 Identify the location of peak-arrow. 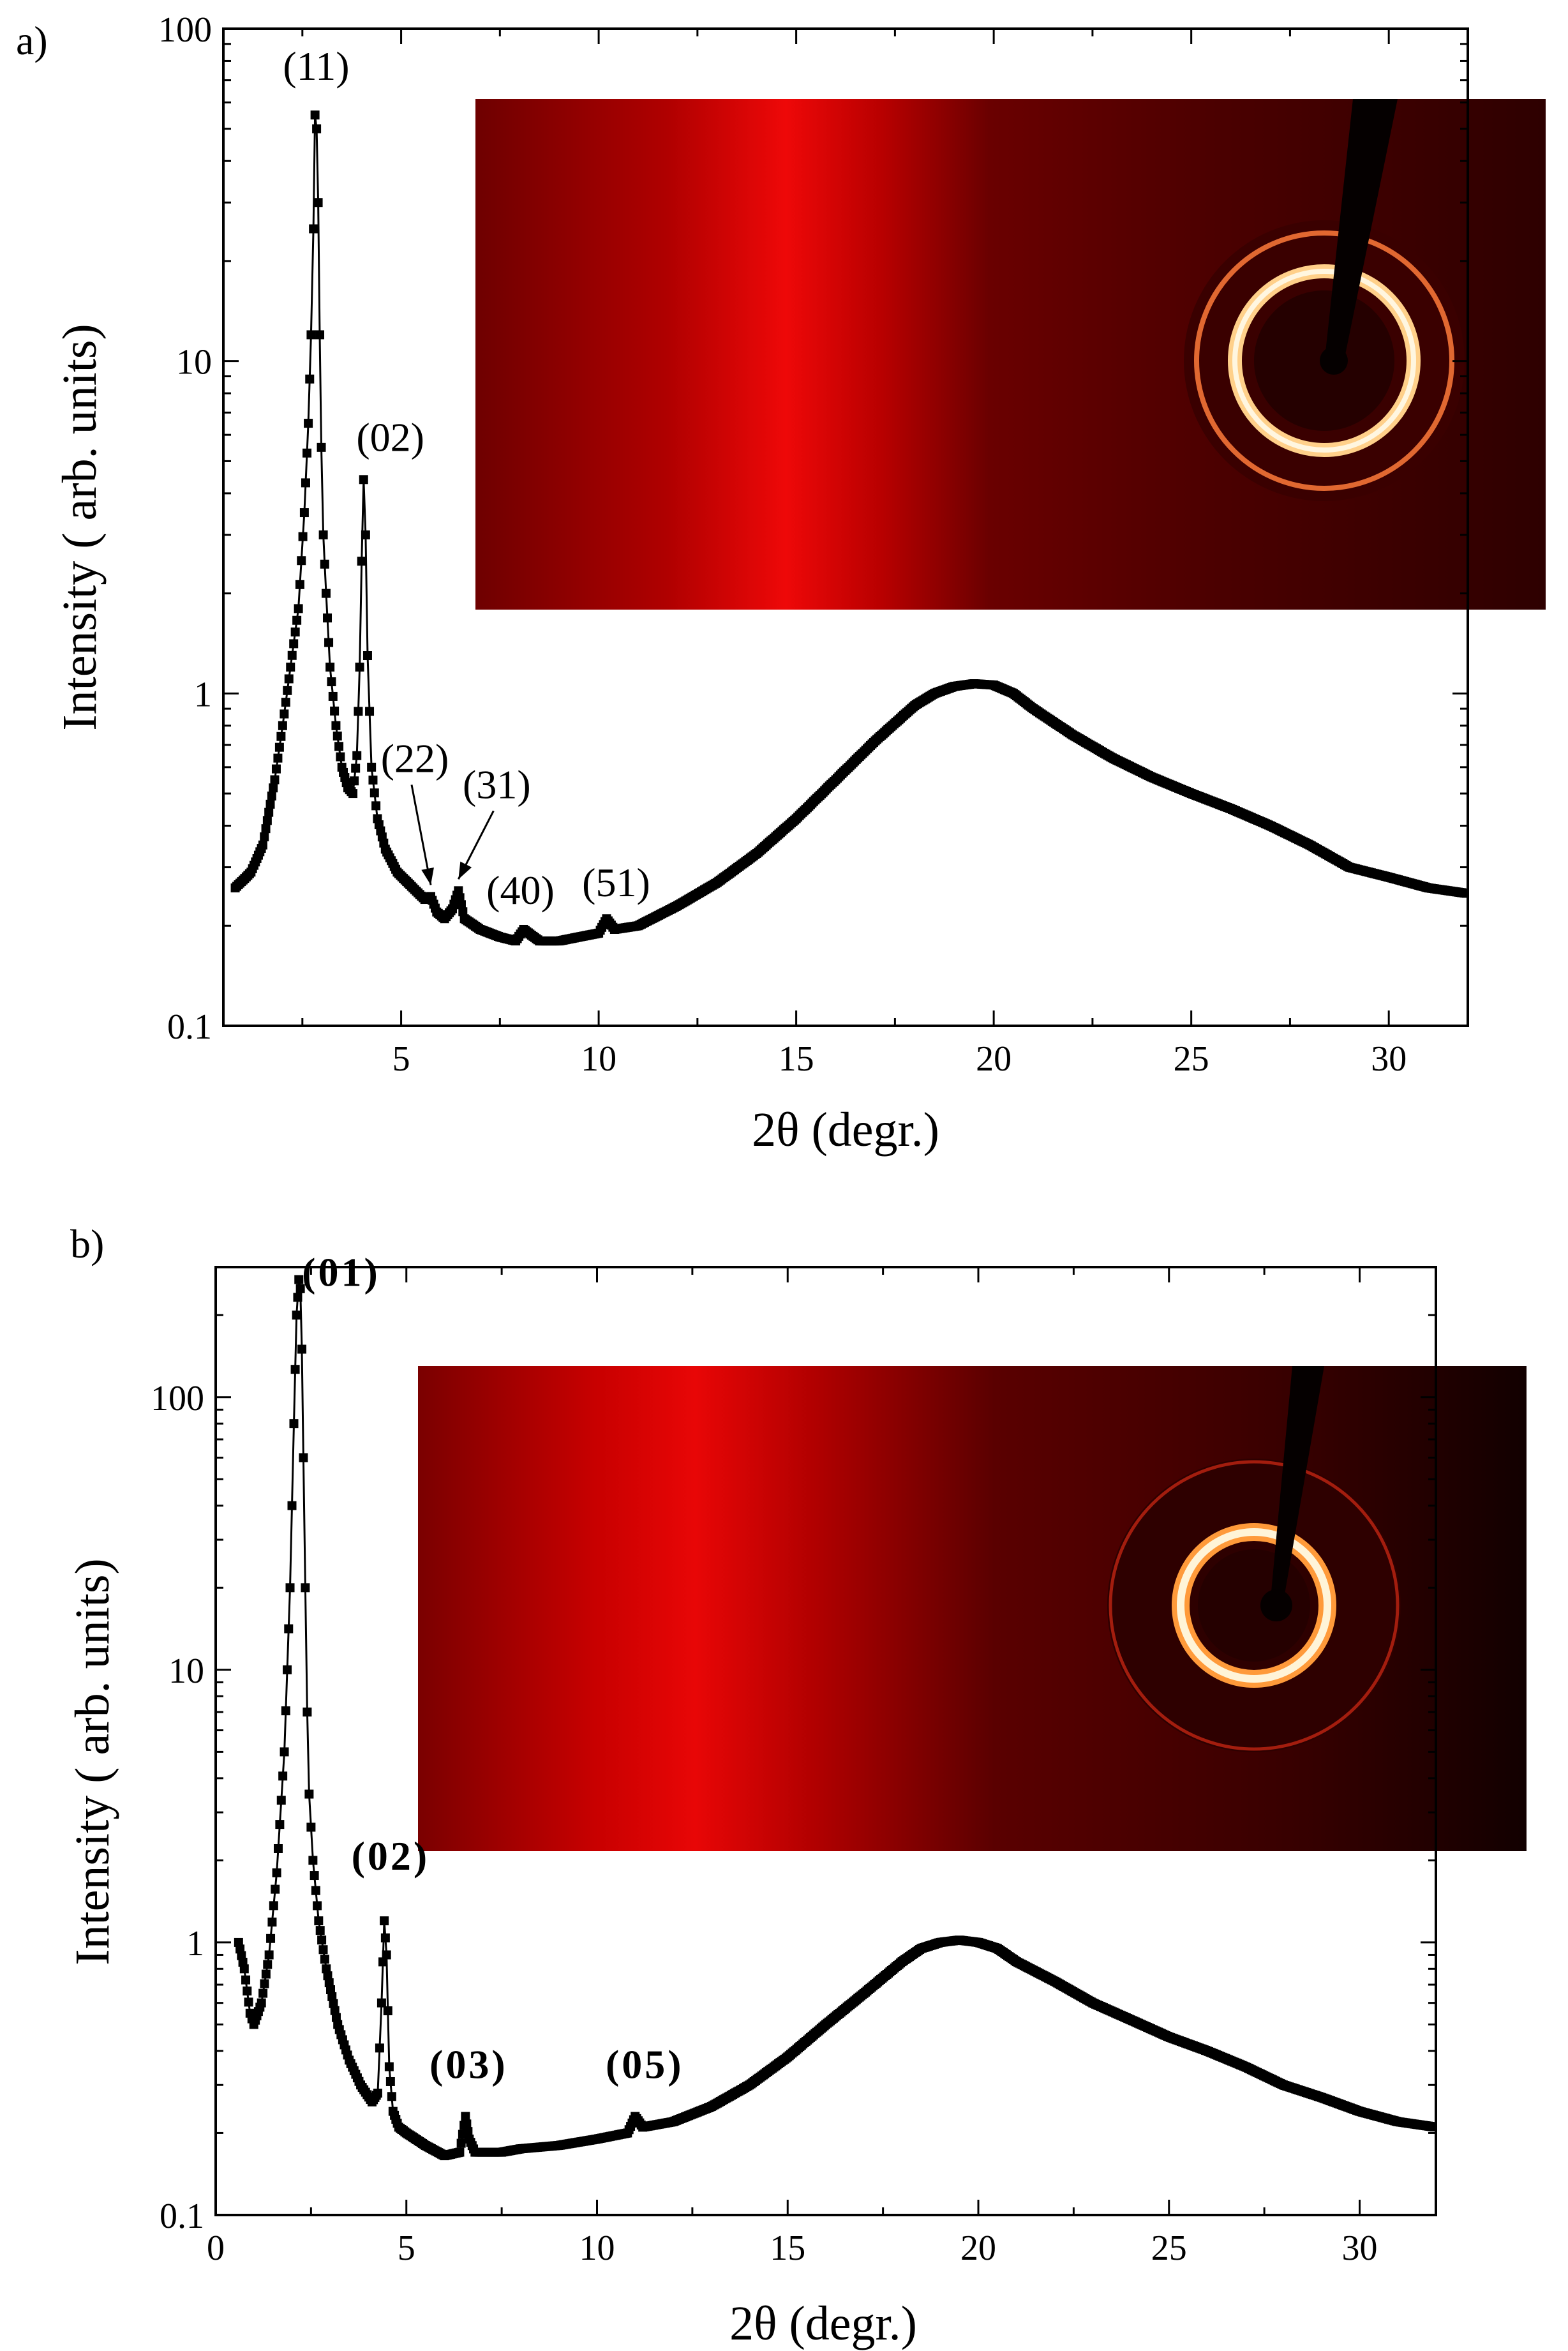
(421, 835).